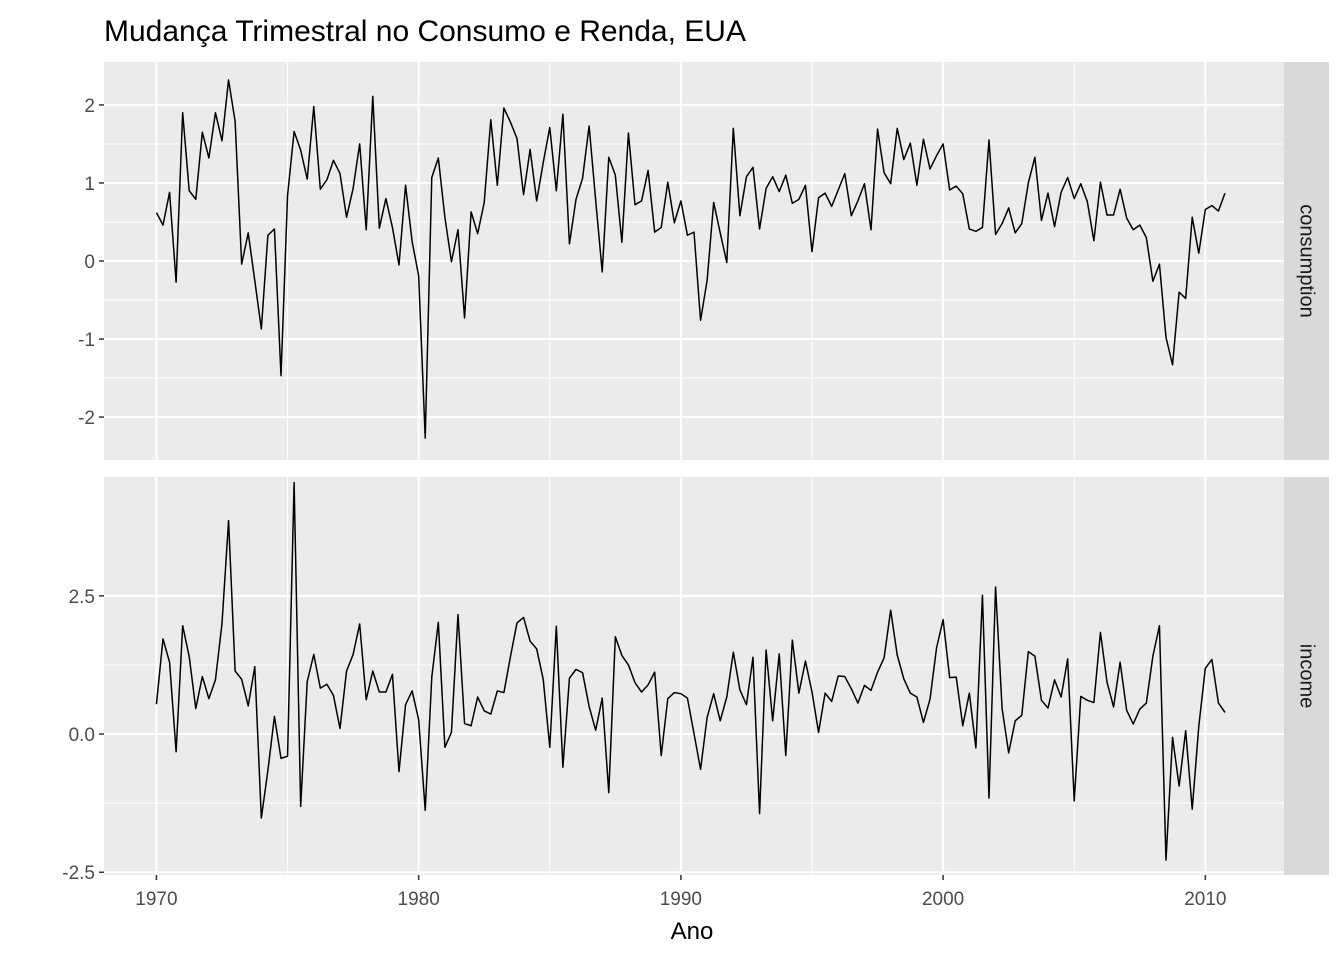  Describe the element at coordinates (78, 873) in the screenshot. I see `y-tick-label: -2.5` at that location.